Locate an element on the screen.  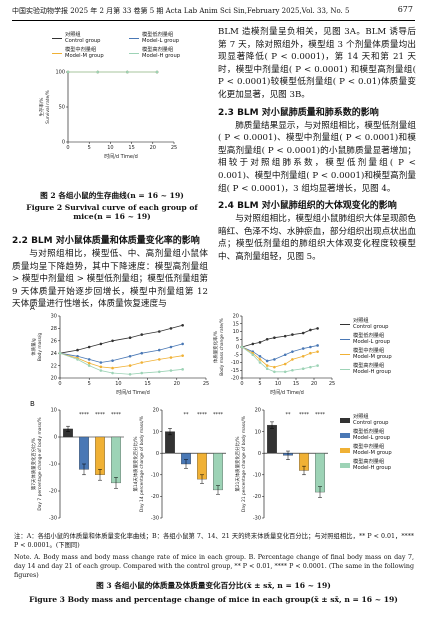
legend-item: 模型高剂量组 Model-H group is located at coordinates (381, 369).